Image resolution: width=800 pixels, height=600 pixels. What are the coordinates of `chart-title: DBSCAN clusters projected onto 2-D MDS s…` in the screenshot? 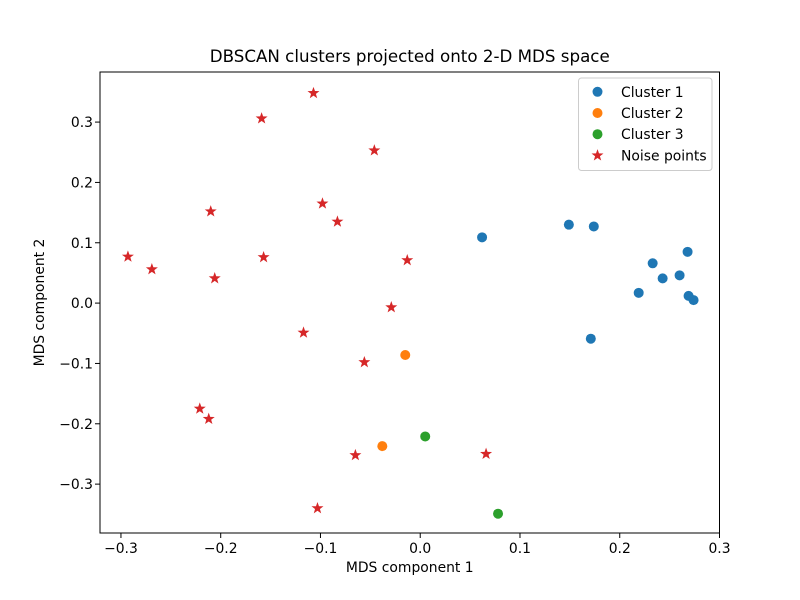 It's located at (410, 56).